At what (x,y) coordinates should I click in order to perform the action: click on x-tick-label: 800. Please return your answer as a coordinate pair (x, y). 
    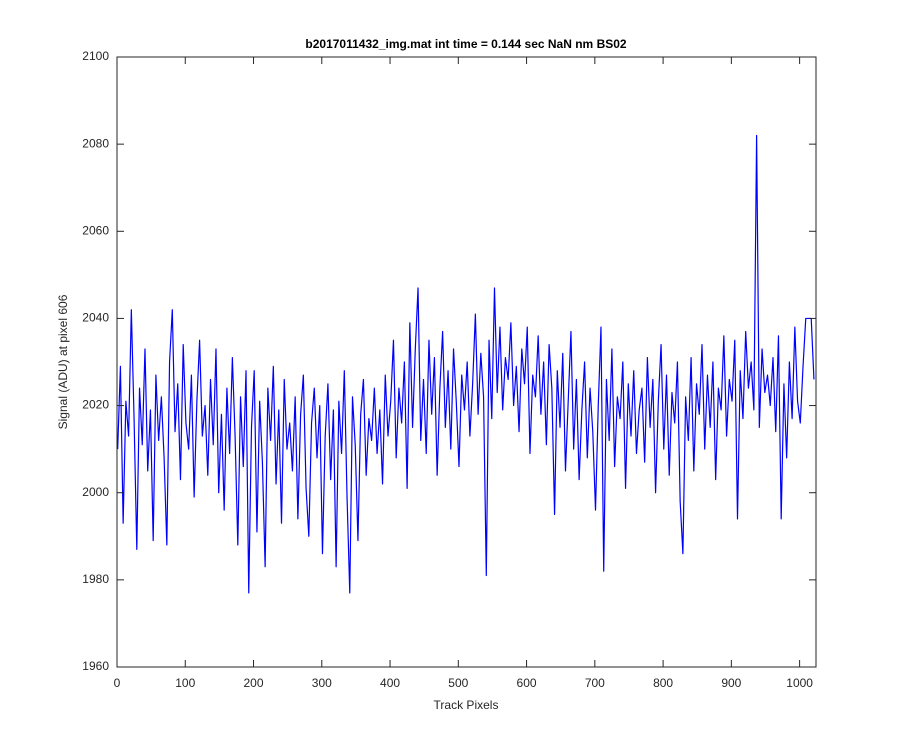
    Looking at the image, I should click on (663, 683).